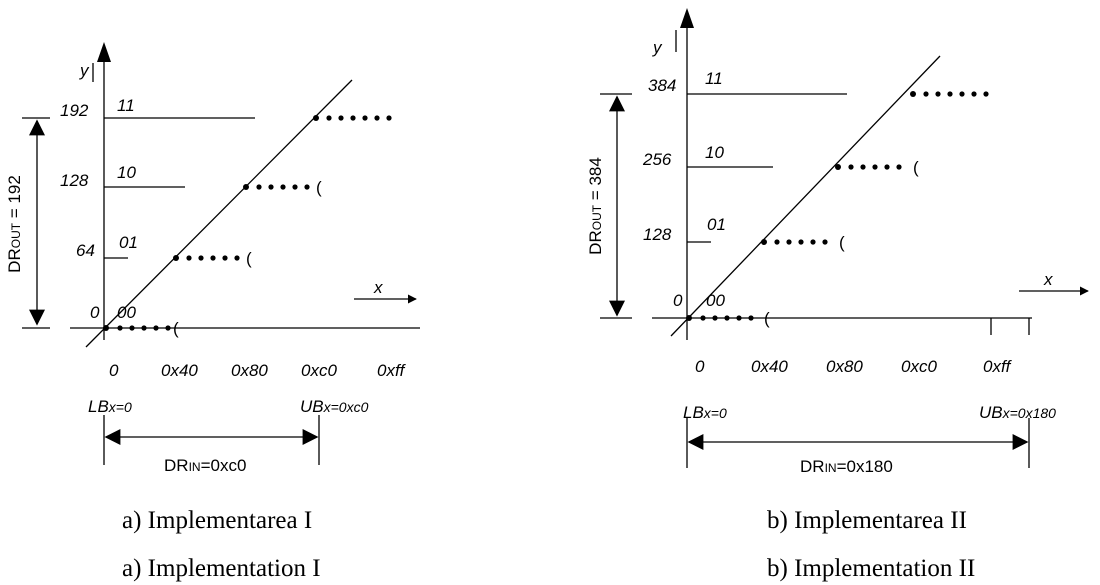 The width and height of the screenshot is (1100, 585). I want to click on ub-rest: x=0x180, so click(1029, 413).